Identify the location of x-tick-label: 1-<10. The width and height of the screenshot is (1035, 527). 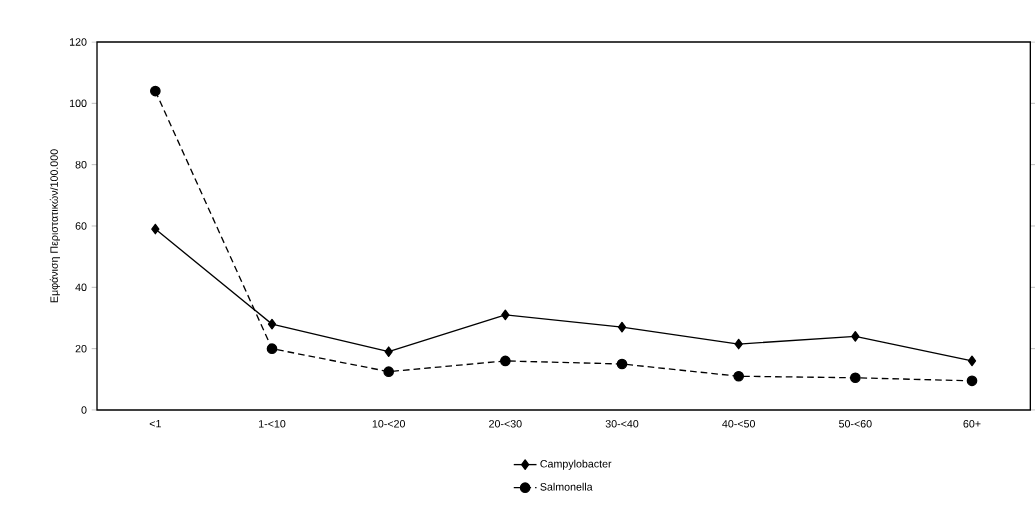
(272, 424).